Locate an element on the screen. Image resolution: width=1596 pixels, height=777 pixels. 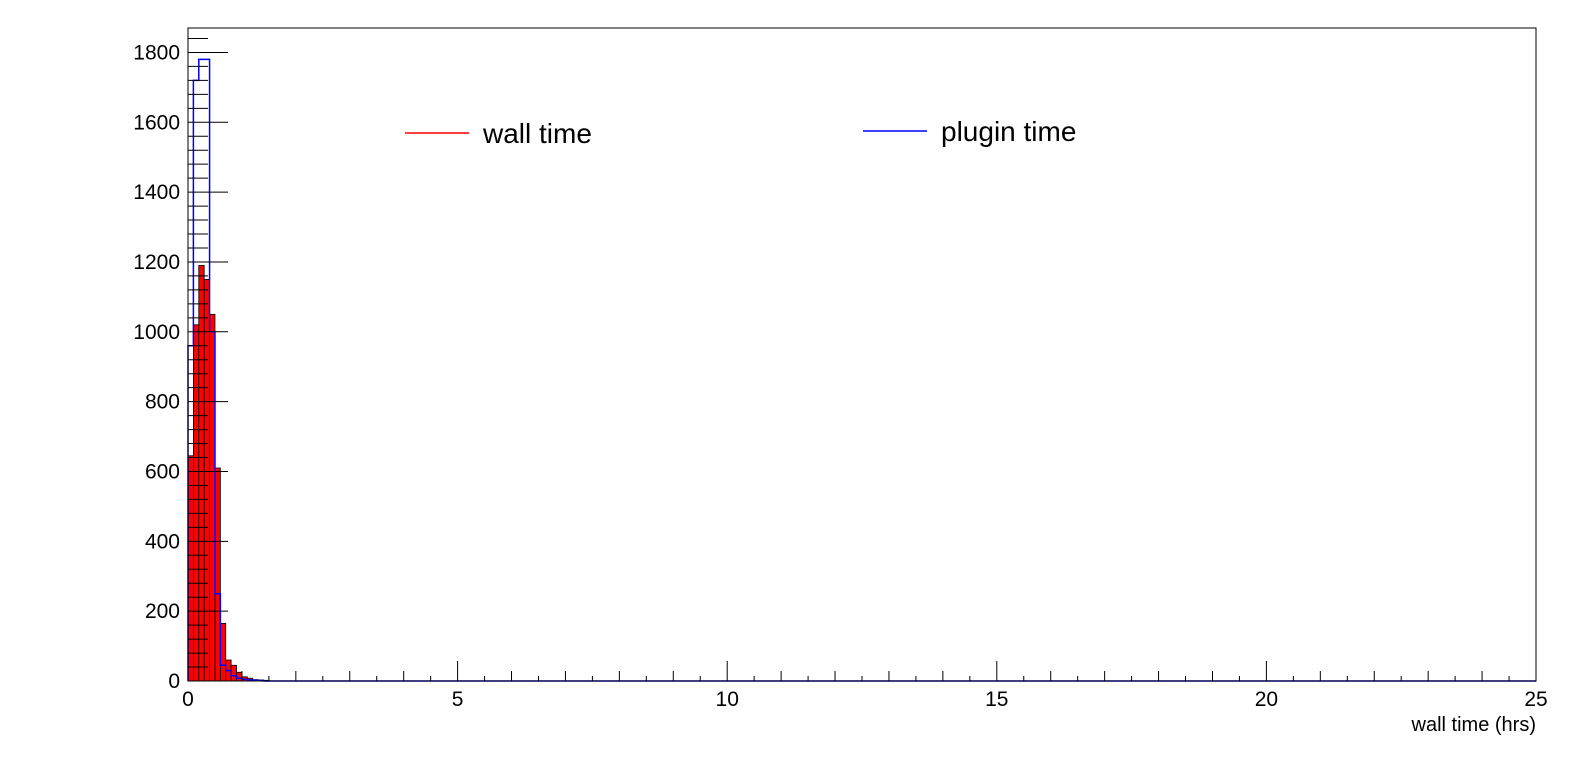
legend-label: plugin time is located at coordinates (1008, 131).